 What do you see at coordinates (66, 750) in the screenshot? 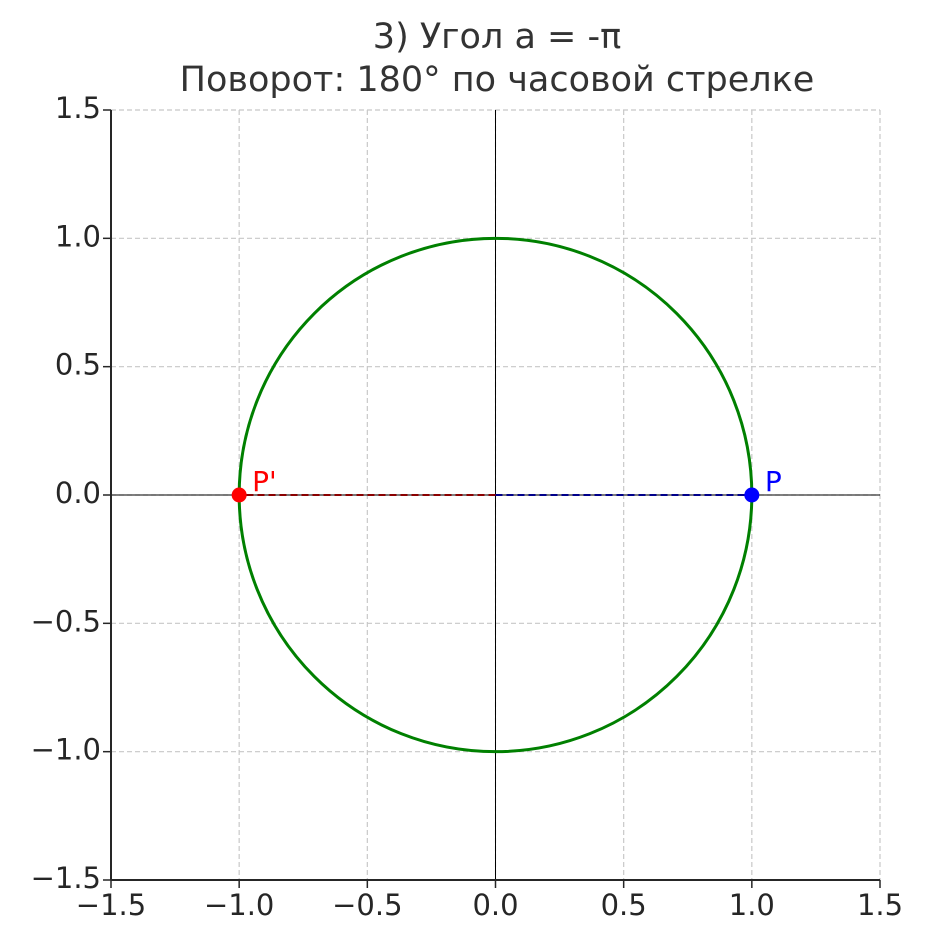
I see `y-tick-label: −1.0` at bounding box center [66, 750].